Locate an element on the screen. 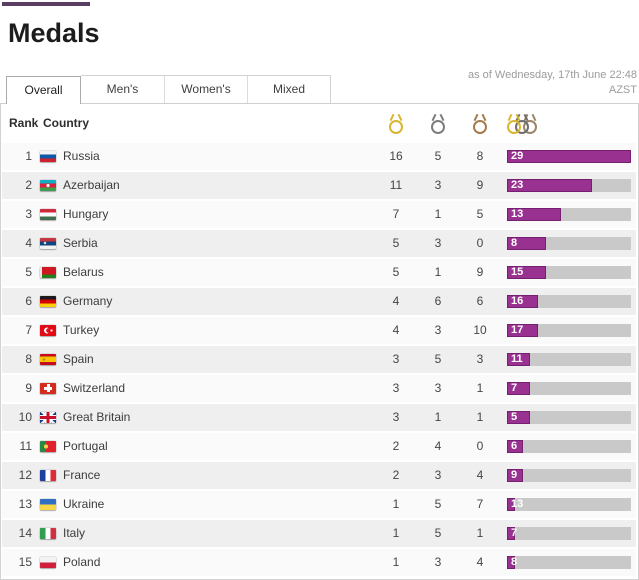 Image resolution: width=639 pixels, height=580 pixels. total-count: 8 is located at coordinates (514, 242).